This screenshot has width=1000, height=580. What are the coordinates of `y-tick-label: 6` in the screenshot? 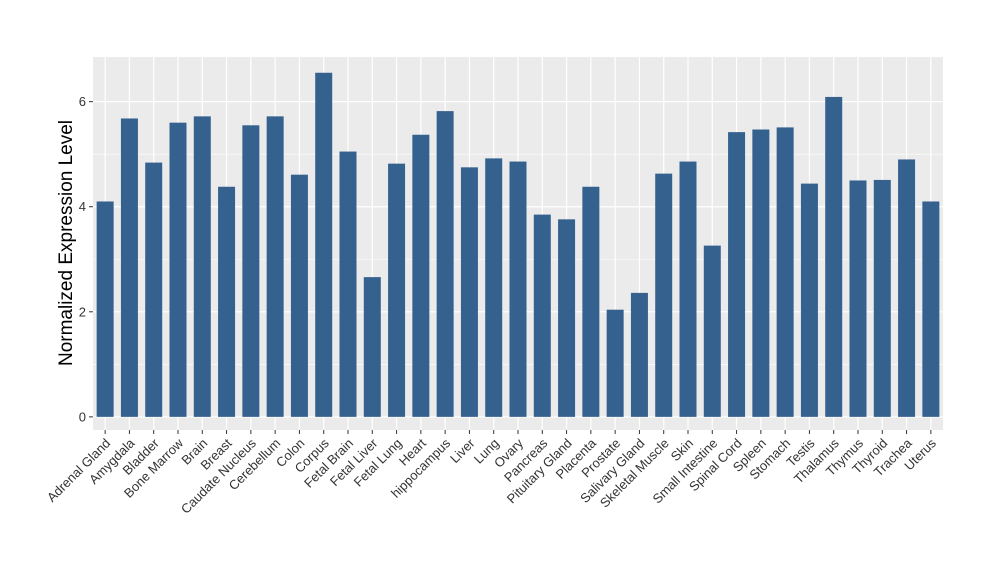 It's located at (82, 101).